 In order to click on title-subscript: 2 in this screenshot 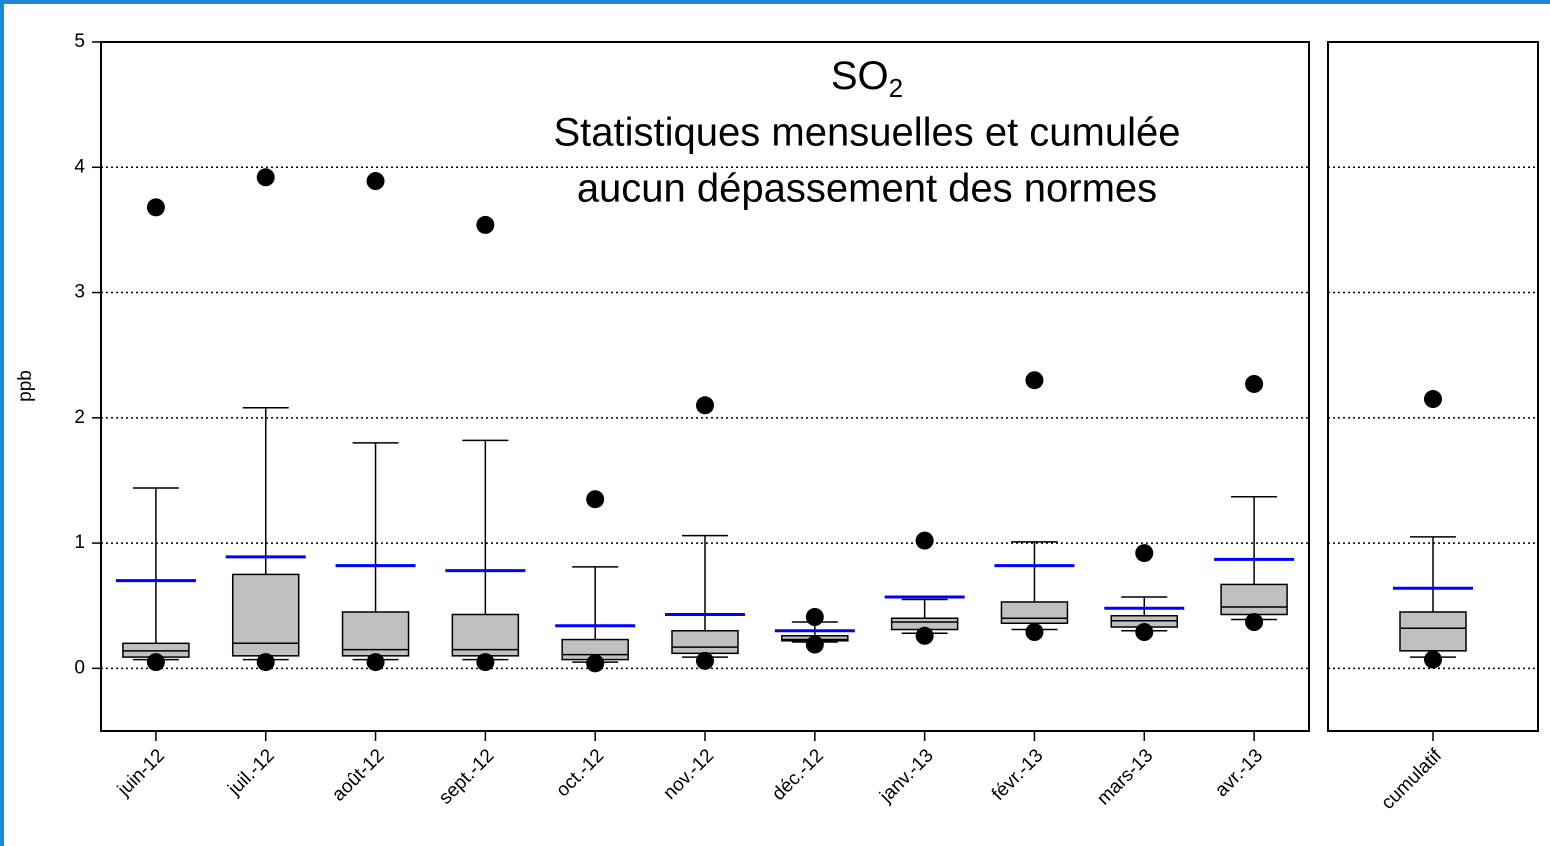, I will do `click(896, 88)`.